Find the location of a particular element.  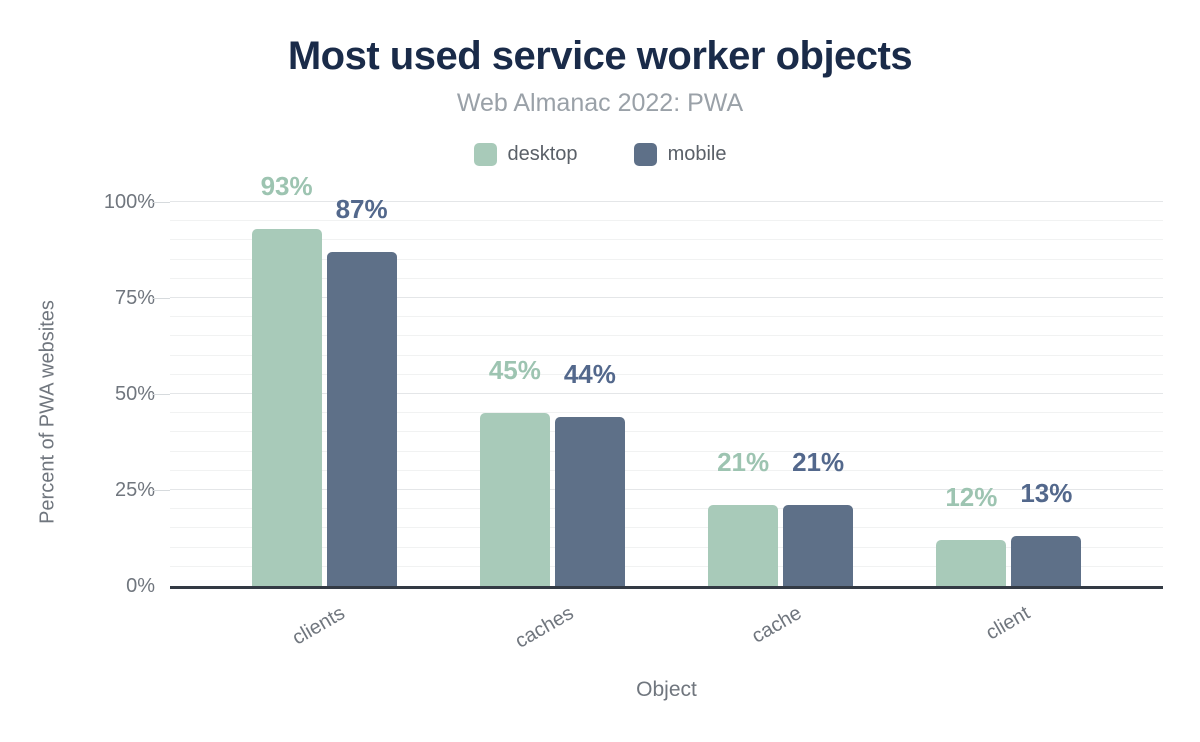

legend-label-desktop: desktop is located at coordinates (542, 153).